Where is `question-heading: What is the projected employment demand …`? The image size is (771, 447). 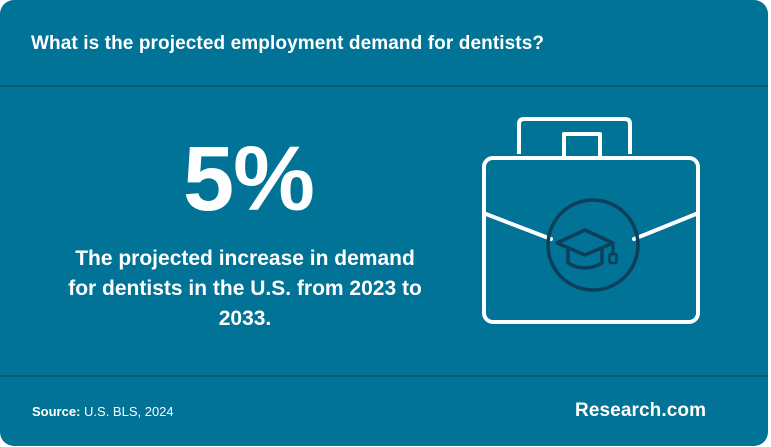
question-heading: What is the projected employment demand … is located at coordinates (288, 43).